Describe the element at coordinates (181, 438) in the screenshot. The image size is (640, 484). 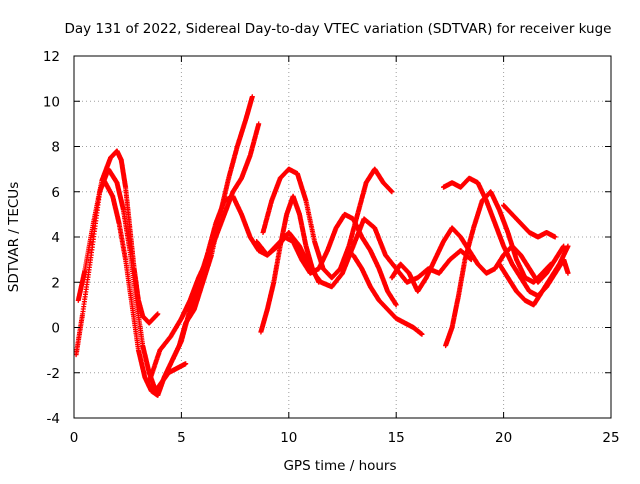
I see `x-tick-label: 5` at that location.